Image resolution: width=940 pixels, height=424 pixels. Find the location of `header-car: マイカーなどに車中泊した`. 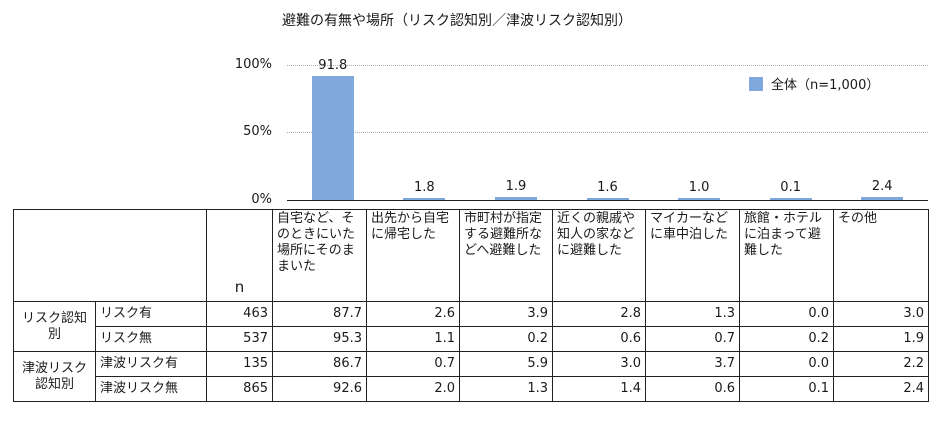

header-car: マイカーなどに車中泊した is located at coordinates (692, 255).